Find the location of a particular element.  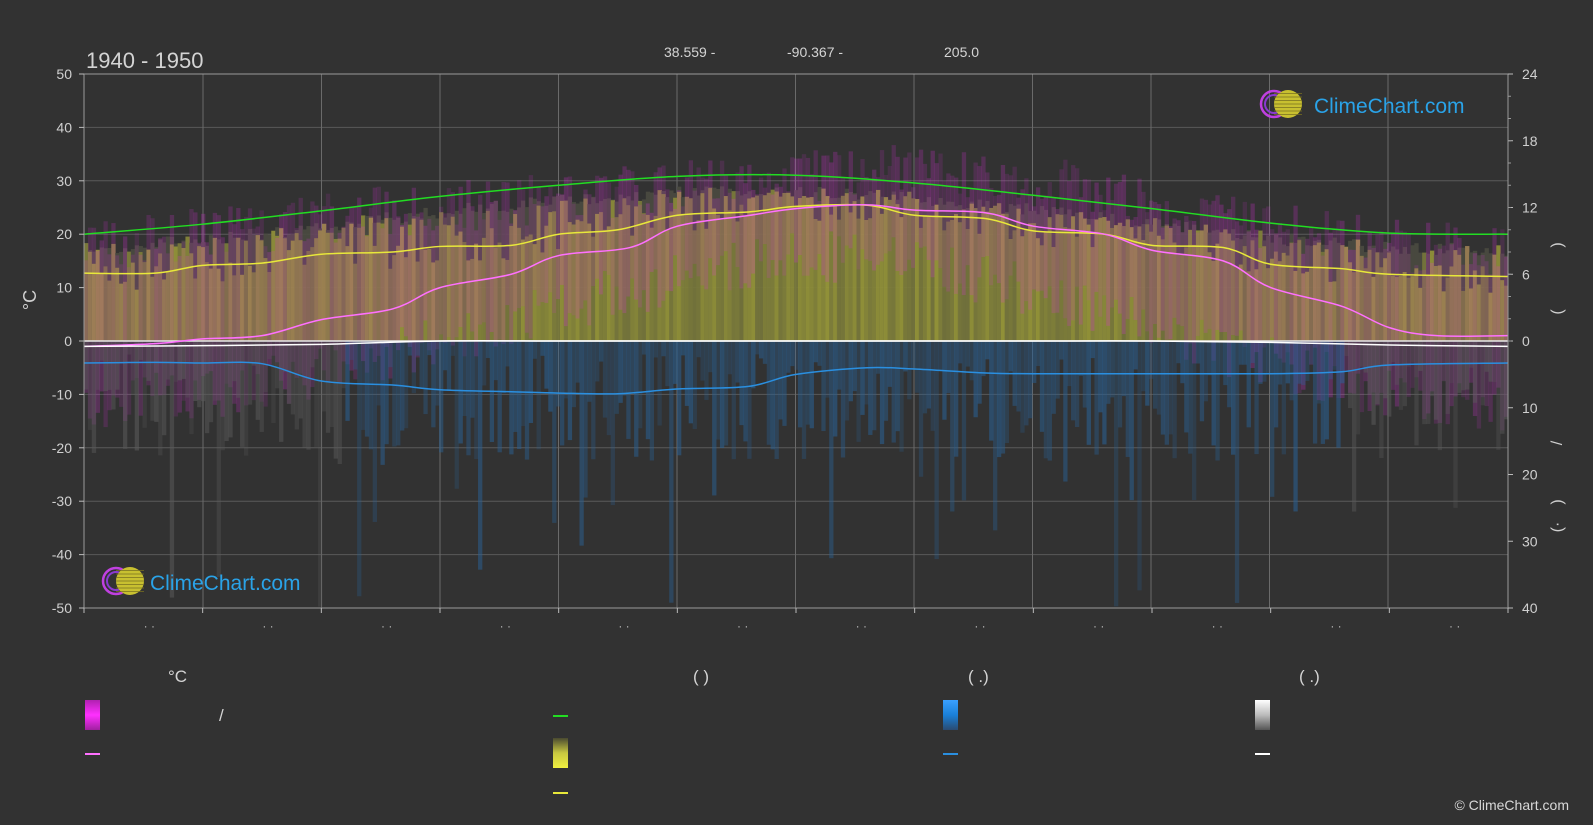

snowfall-mean-line is located at coordinates (796, 344).